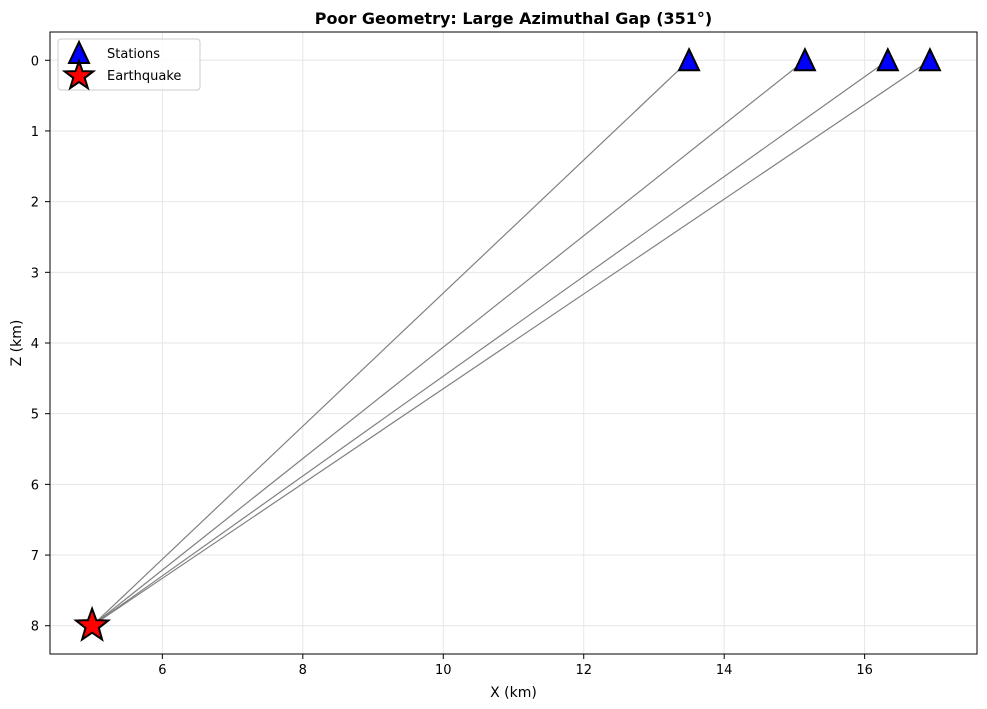 The height and width of the screenshot is (709, 987). Describe the element at coordinates (443, 670) in the screenshot. I see `x-tick-label: 10` at that location.